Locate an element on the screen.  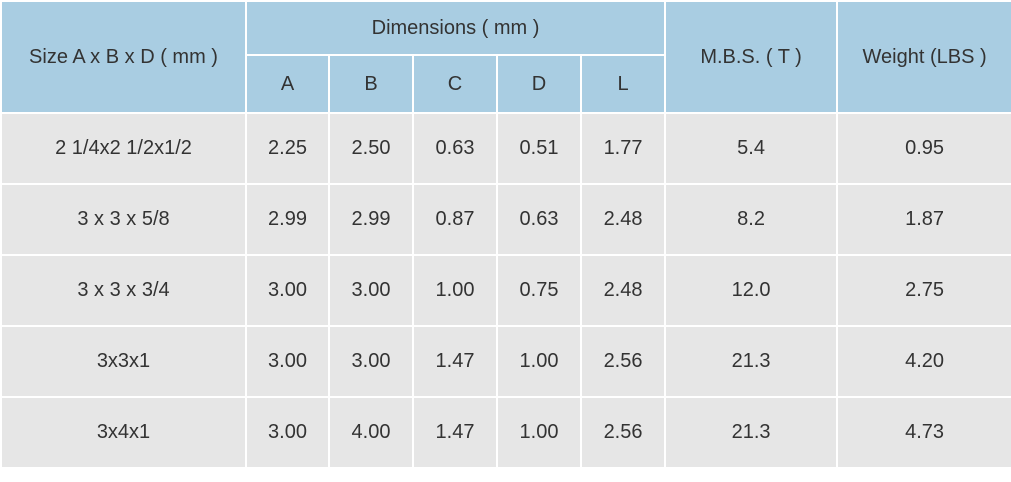
table-cell: 0.87 is located at coordinates (455, 219).